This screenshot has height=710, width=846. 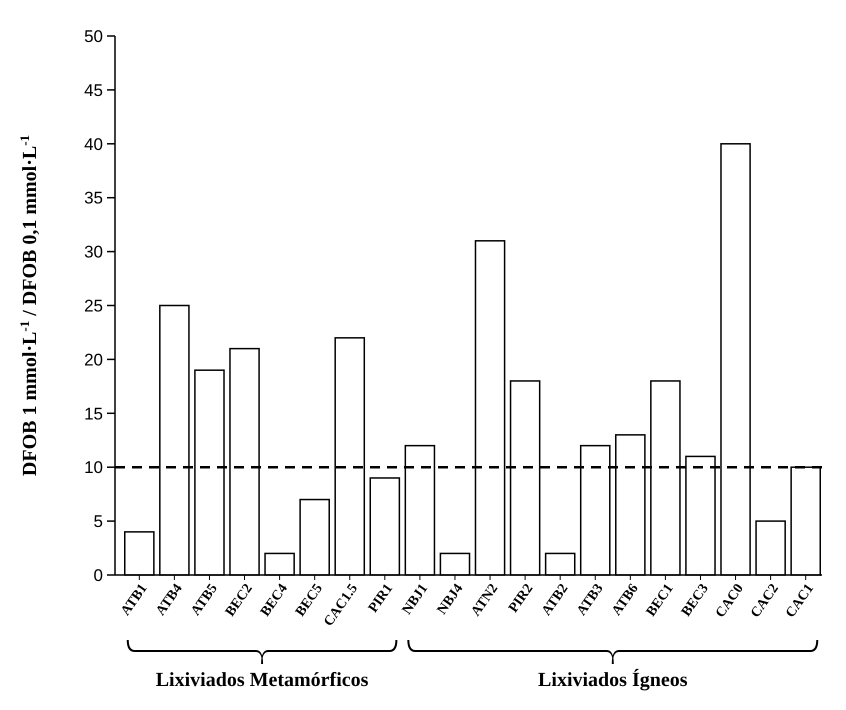 I want to click on y-tick-label: 5, so click(x=98, y=522).